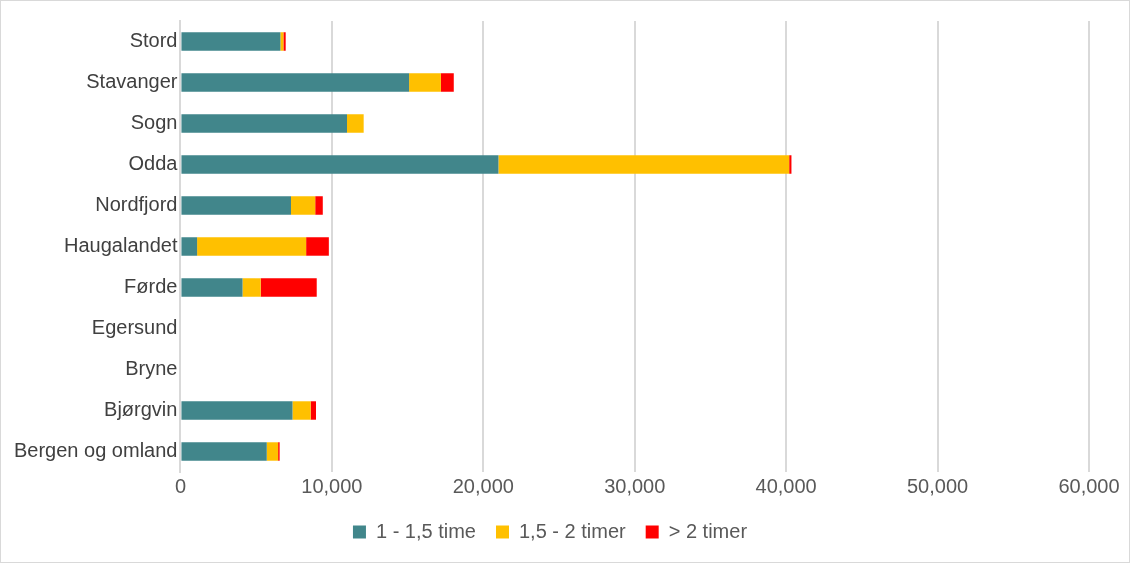 This screenshot has width=1130, height=563. What do you see at coordinates (937, 485) in the screenshot?
I see `x-tick-label: 50,000` at bounding box center [937, 485].